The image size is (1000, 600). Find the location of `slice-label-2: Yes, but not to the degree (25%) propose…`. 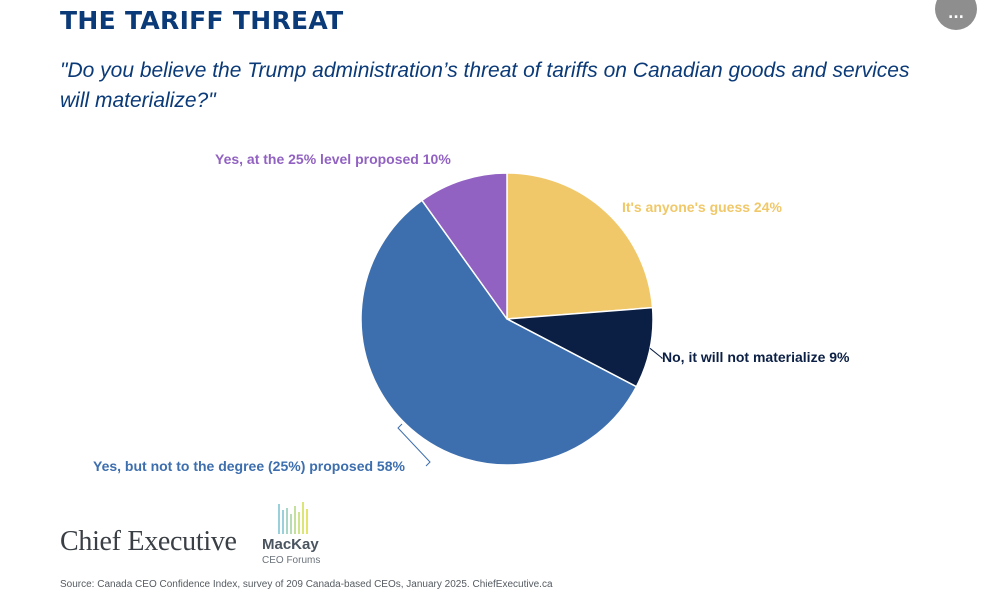

slice-label-2: Yes, but not to the degree (25%) propose… is located at coordinates (249, 466).